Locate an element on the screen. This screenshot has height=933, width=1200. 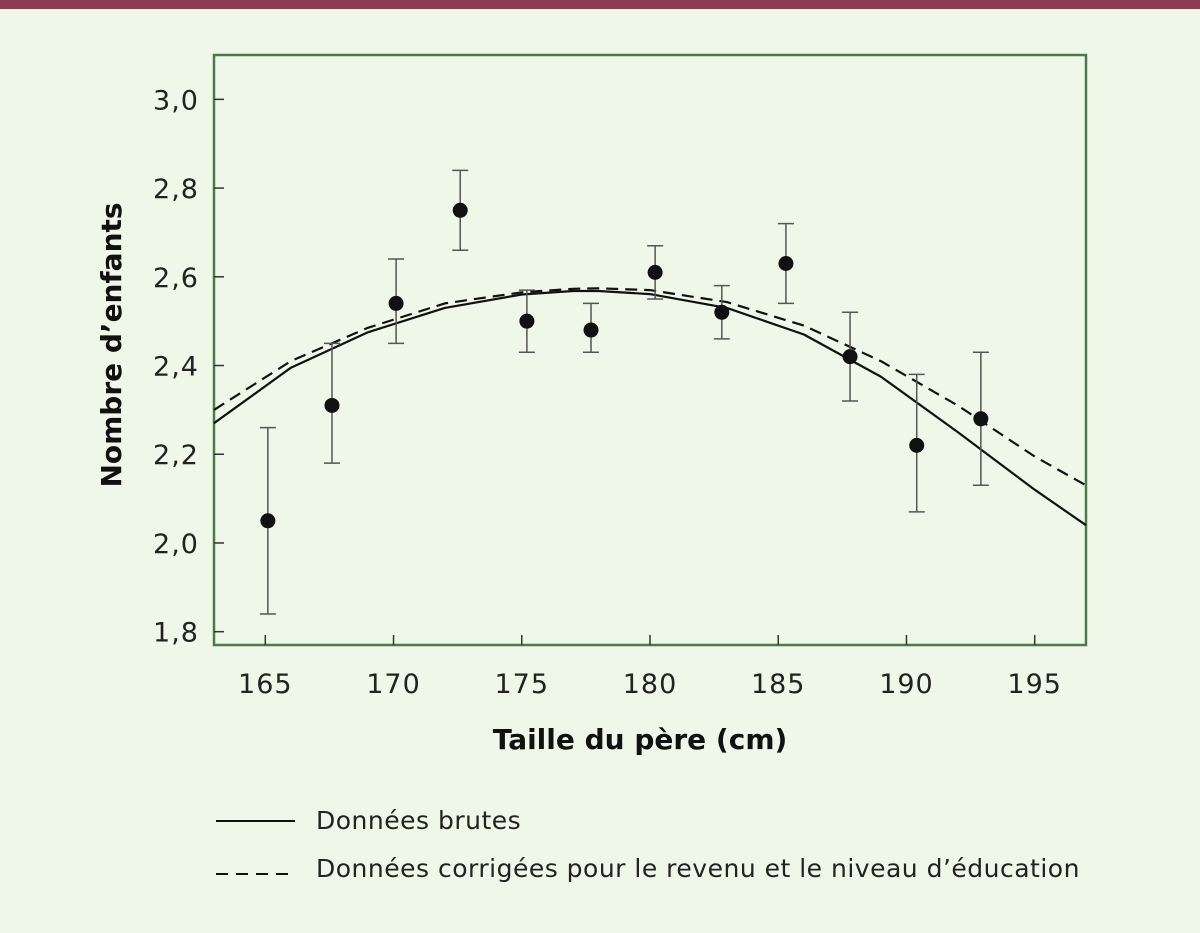
y-axis-ticks: 1,8 2,0 2,2 2,4 2,6 2,8 3,0 is located at coordinates (188, 367).